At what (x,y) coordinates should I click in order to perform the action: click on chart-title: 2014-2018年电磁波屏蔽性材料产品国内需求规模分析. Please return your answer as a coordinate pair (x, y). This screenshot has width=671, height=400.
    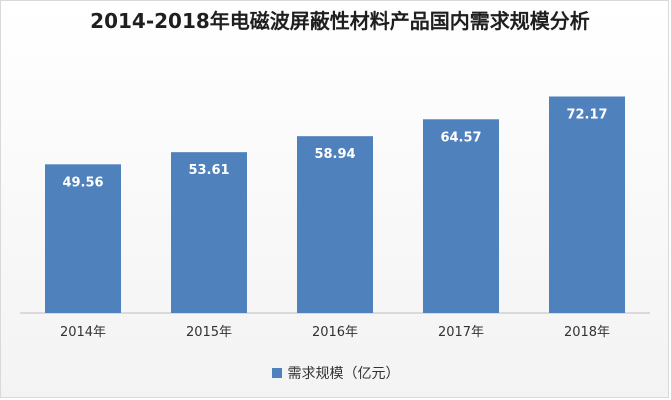
    Looking at the image, I should click on (340, 21).